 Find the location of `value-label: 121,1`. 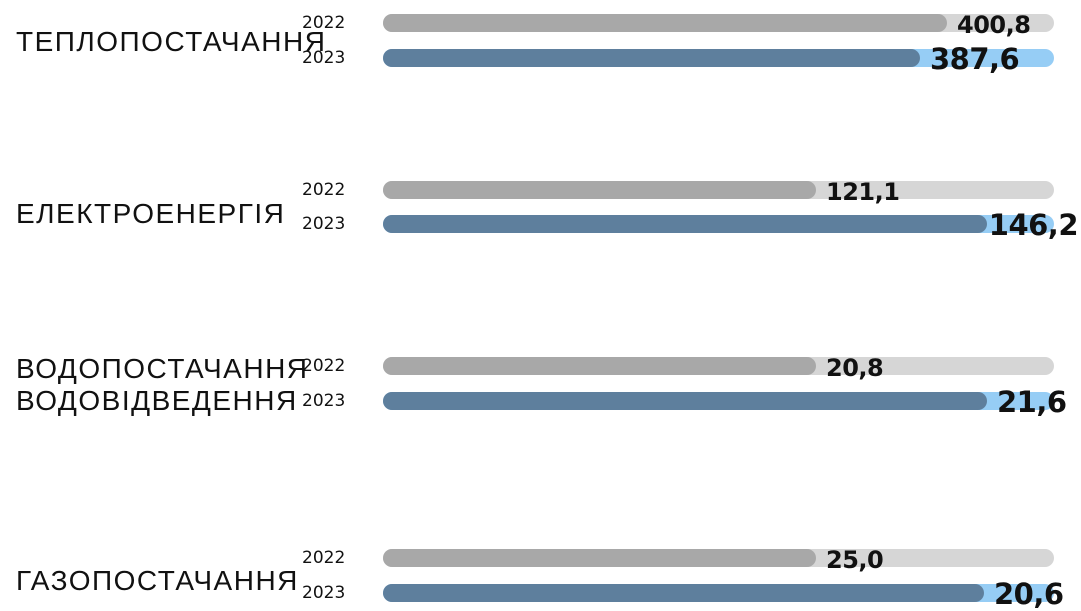

value-label: 121,1 is located at coordinates (863, 192).